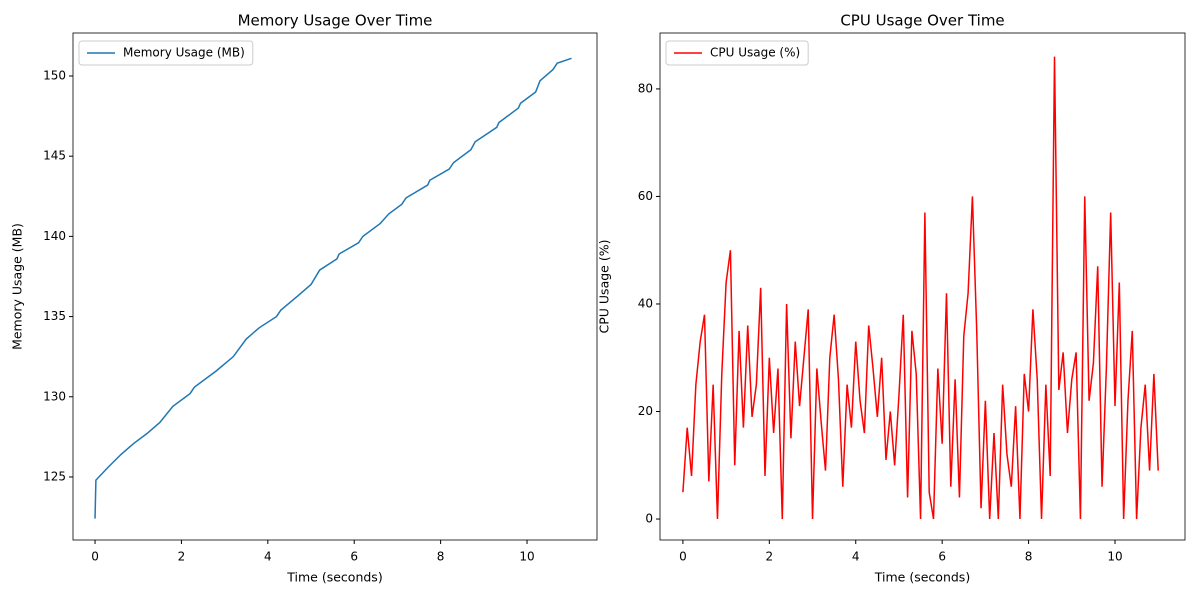 The height and width of the screenshot is (604, 1200). Describe the element at coordinates (755, 53) in the screenshot. I see `legend-label: CPU Usage (%)` at that location.